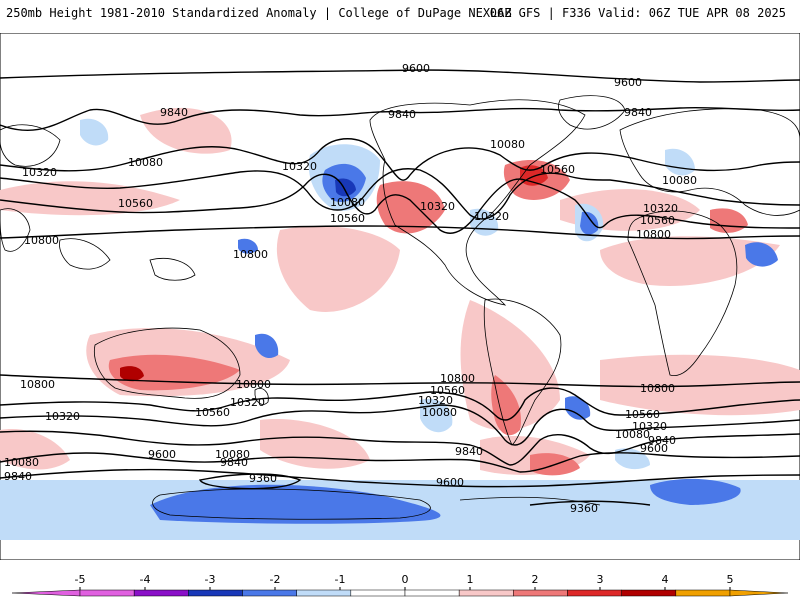  Describe the element at coordinates (400, 593) in the screenshot. I see `colorbar-cells` at that location.